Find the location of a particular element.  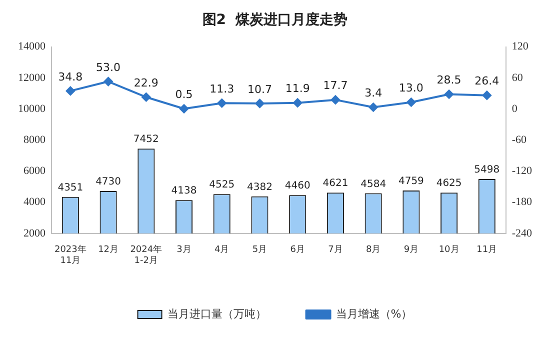

data-label: 10.7 is located at coordinates (259, 89).